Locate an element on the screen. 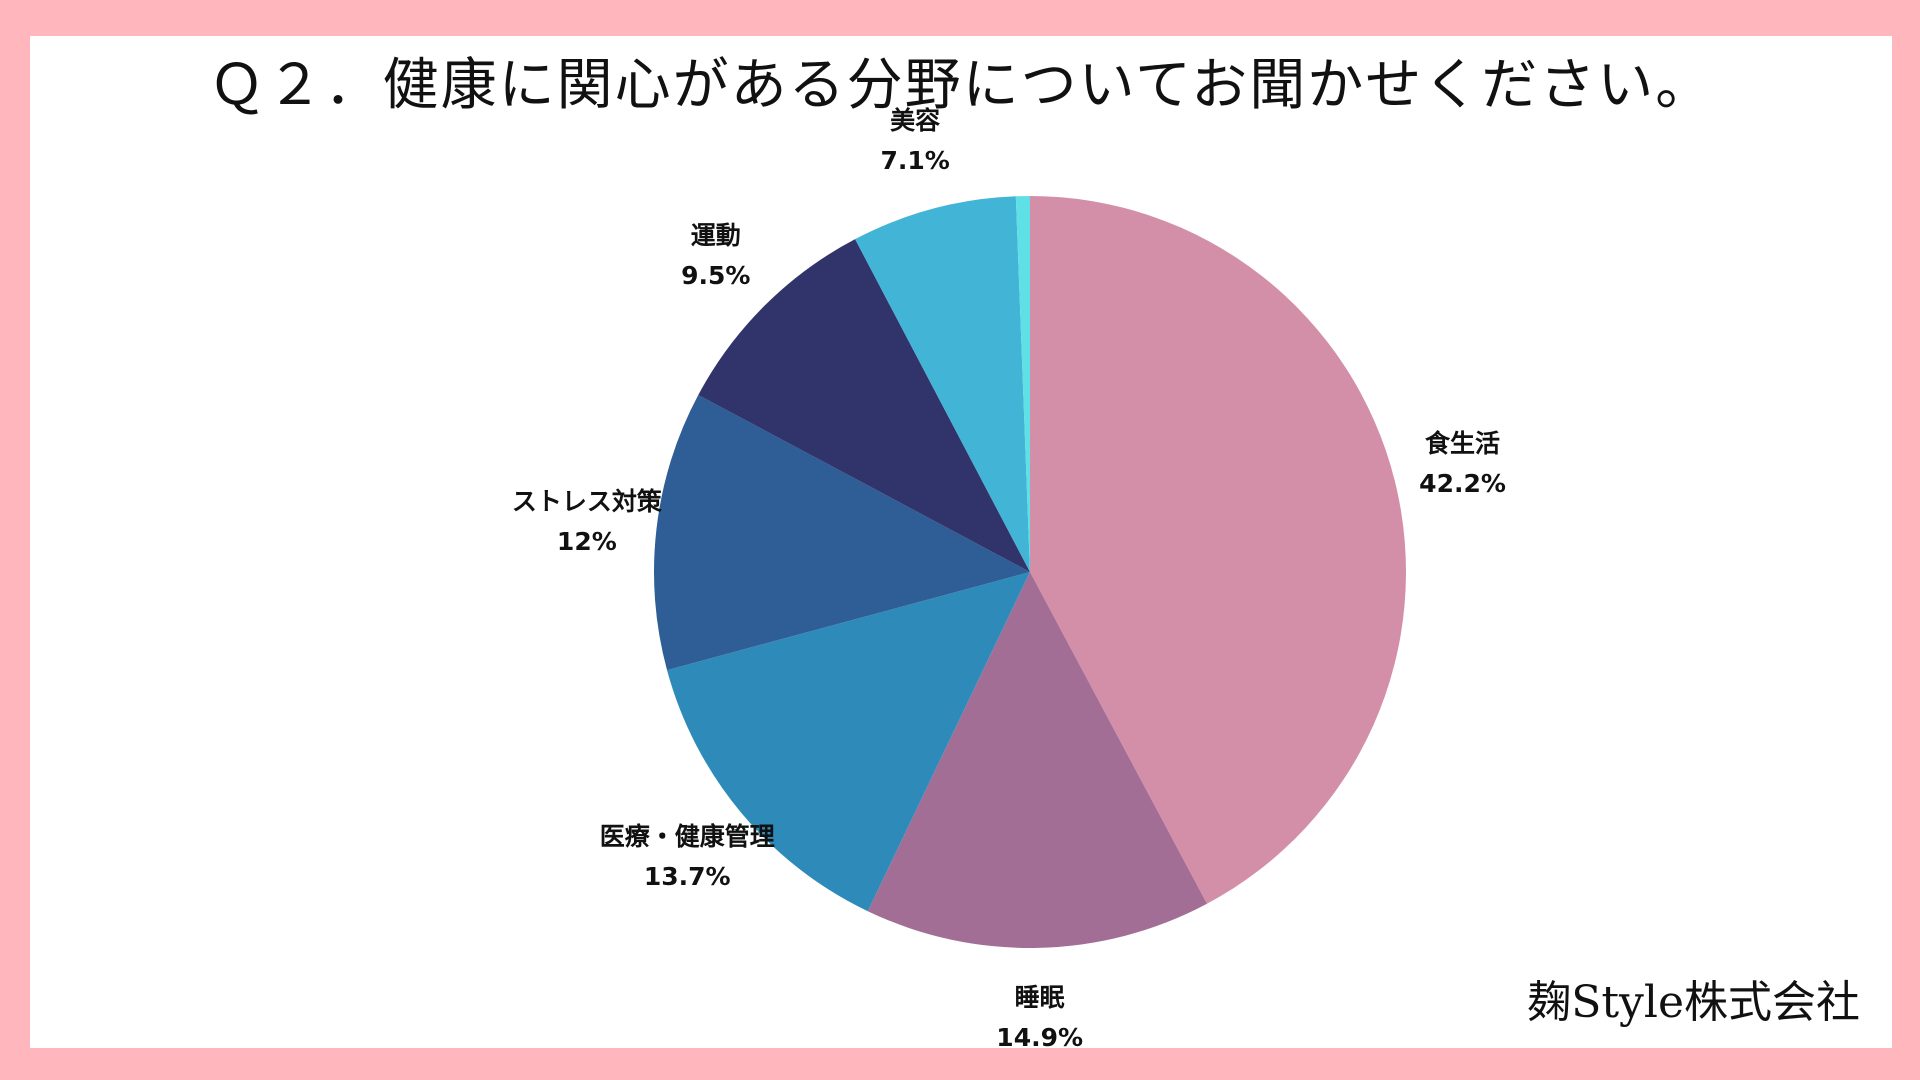  slice-category: 医療・健康管理 is located at coordinates (687, 837).